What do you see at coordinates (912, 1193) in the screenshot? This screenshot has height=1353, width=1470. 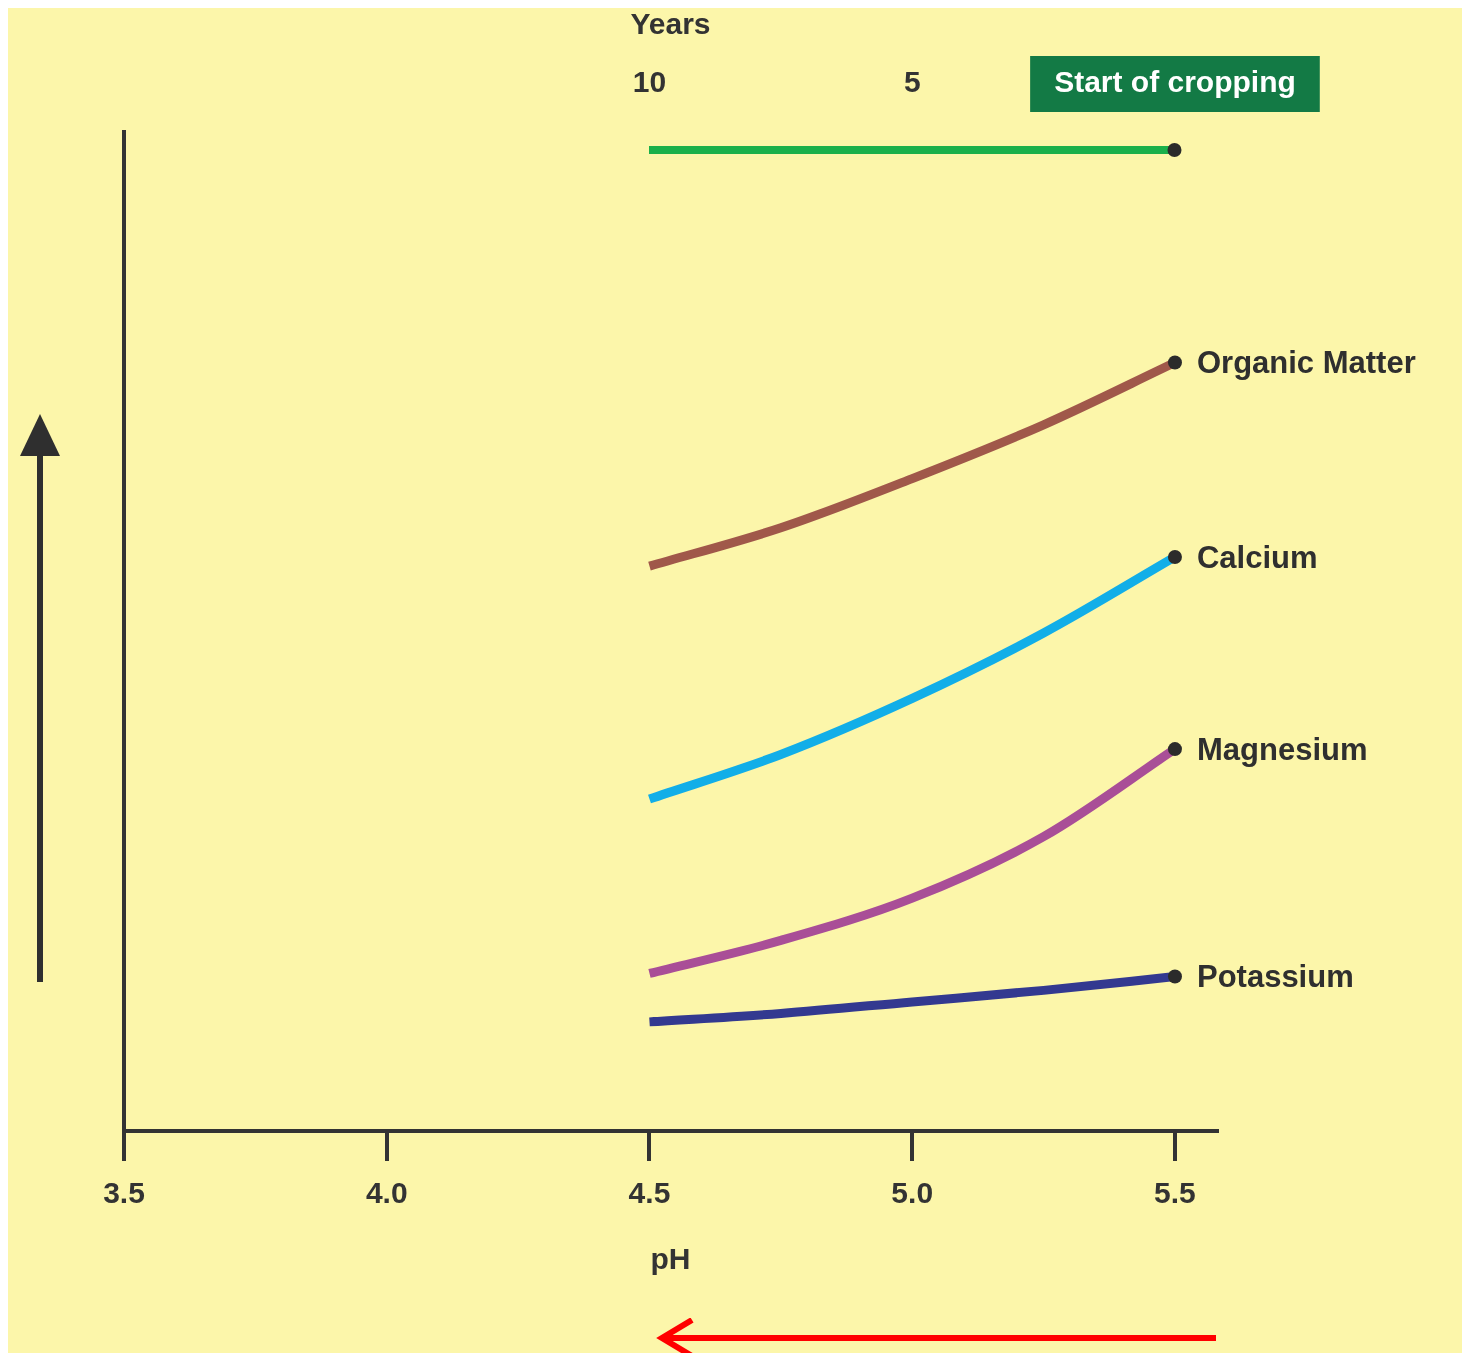 I see `x-tick-label: 5.0` at bounding box center [912, 1193].